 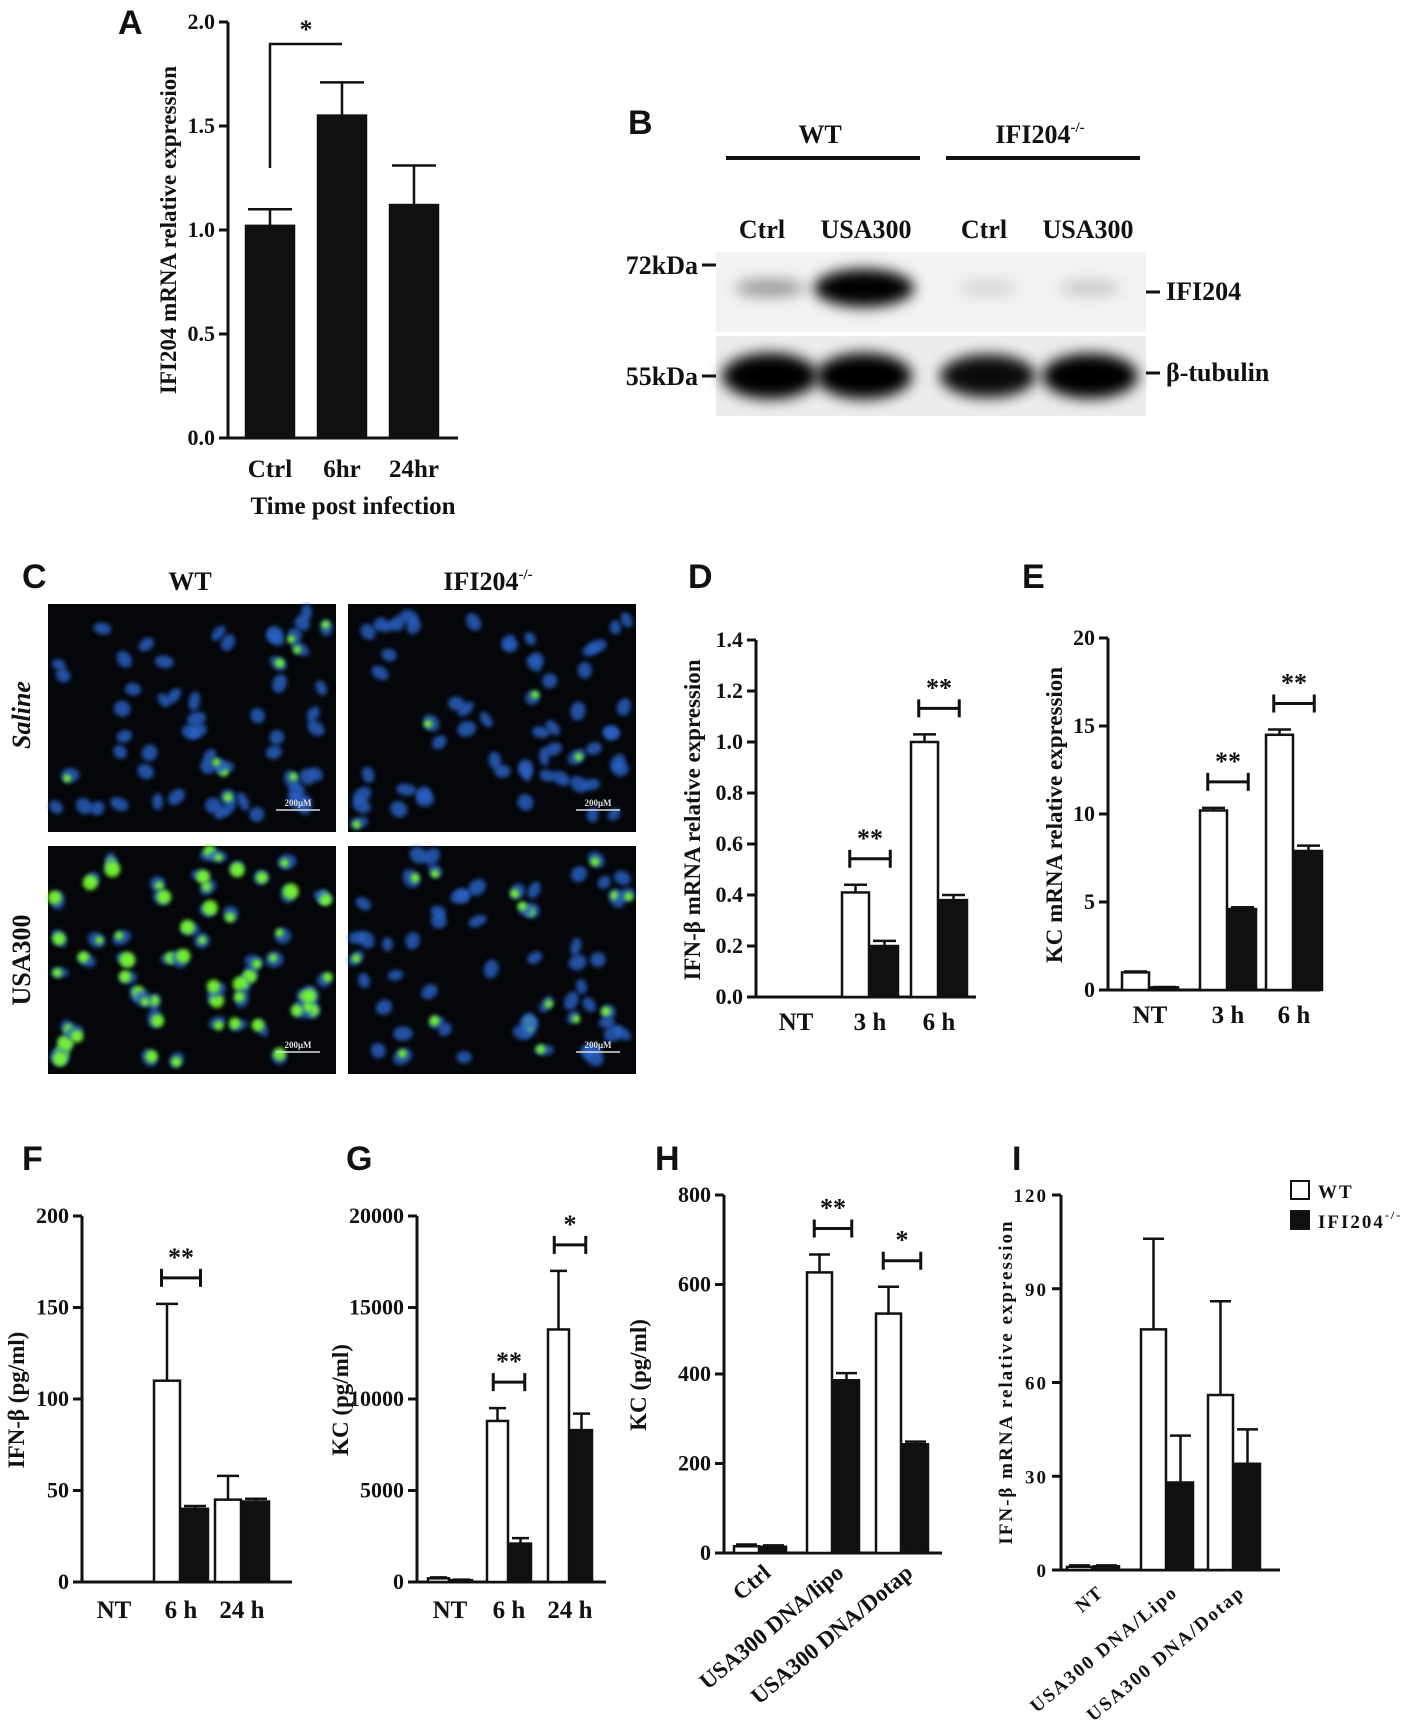 I want to click on y-tick-label: 20, so click(x=1084, y=637).